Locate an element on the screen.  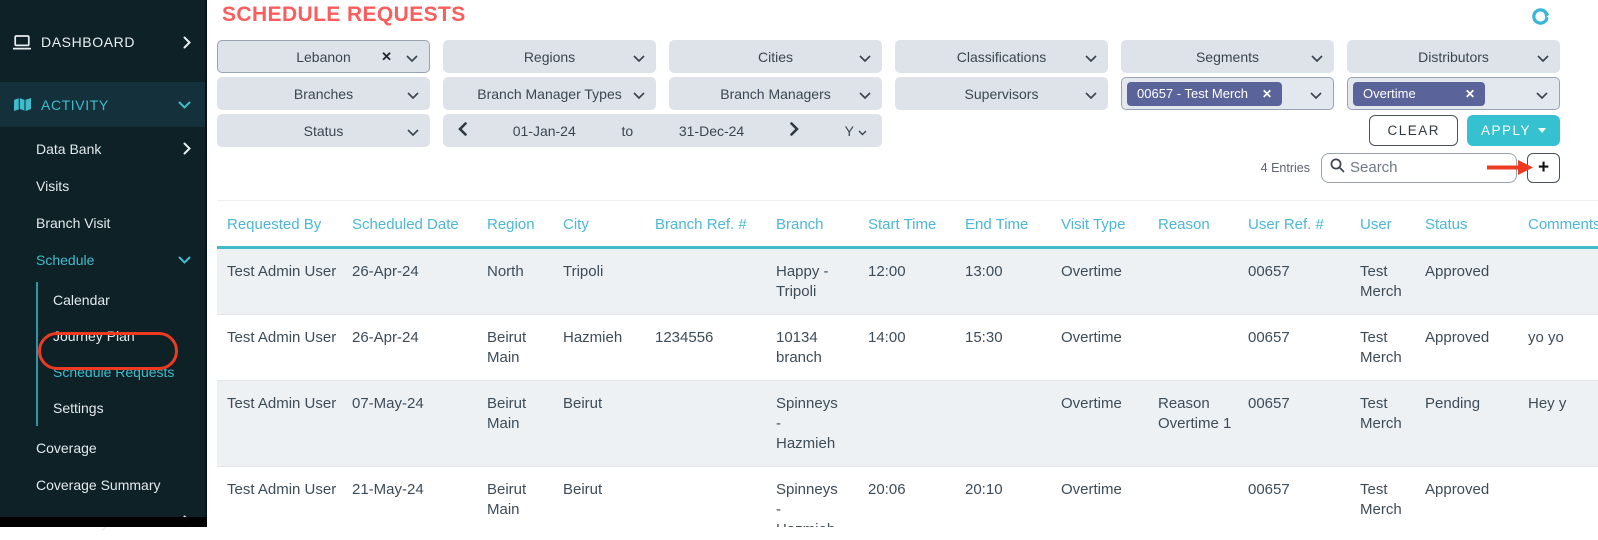
cell-end-time: 15:30 is located at coordinates (984, 337).